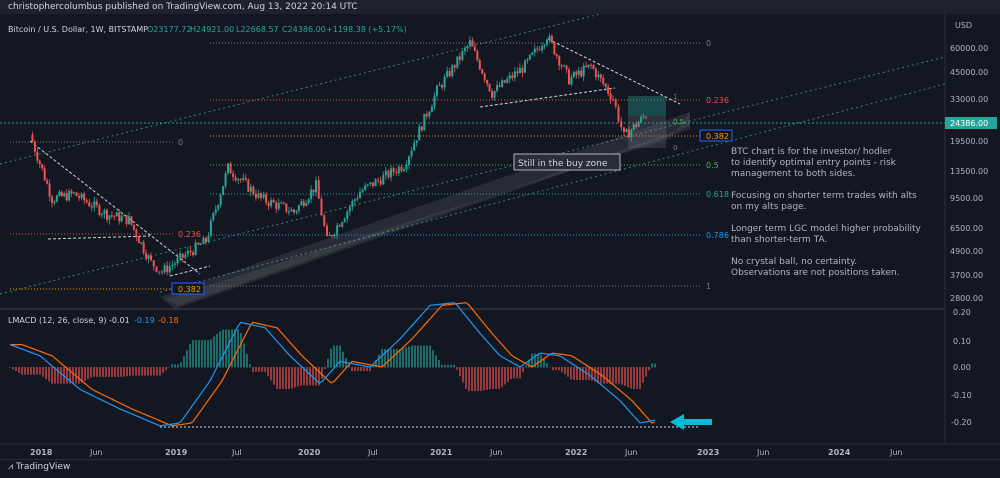  What do you see at coordinates (441, 452) in the screenshot?
I see `time-label: 2021` at bounding box center [441, 452].